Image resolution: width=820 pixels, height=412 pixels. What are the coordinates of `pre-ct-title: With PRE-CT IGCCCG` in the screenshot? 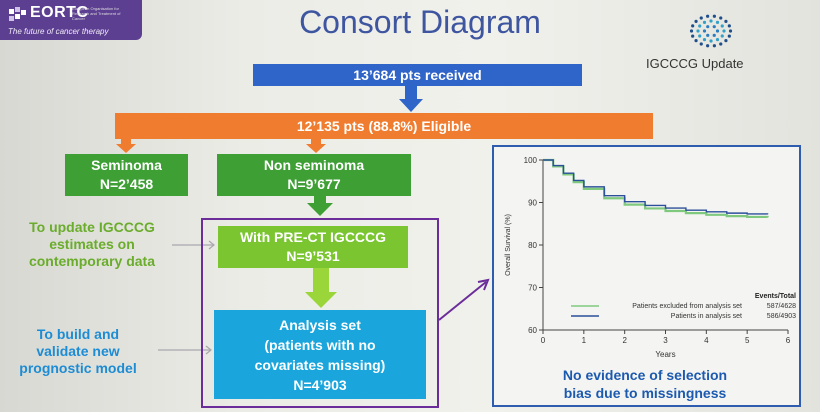 It's located at (313, 237).